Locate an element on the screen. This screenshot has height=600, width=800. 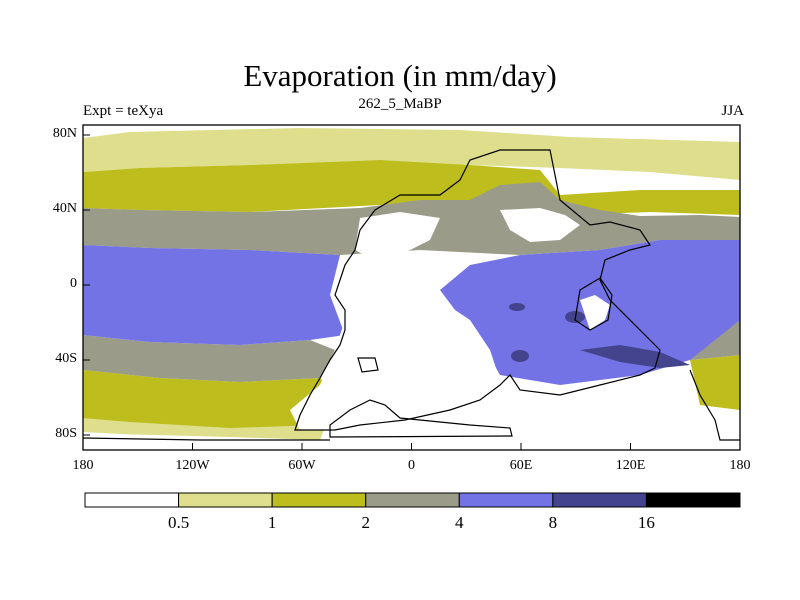
lat-tick-label: 40S is located at coordinates (66, 358).